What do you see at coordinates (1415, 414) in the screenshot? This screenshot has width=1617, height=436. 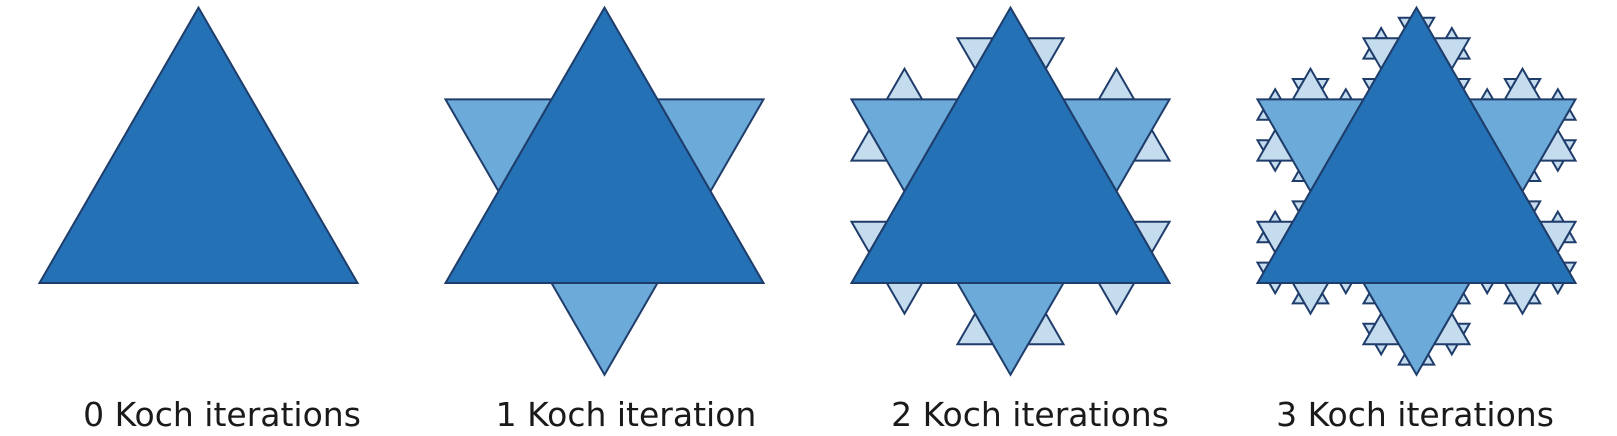 I see `caption-3-koch-iterations: 3 Koch iterations` at bounding box center [1415, 414].